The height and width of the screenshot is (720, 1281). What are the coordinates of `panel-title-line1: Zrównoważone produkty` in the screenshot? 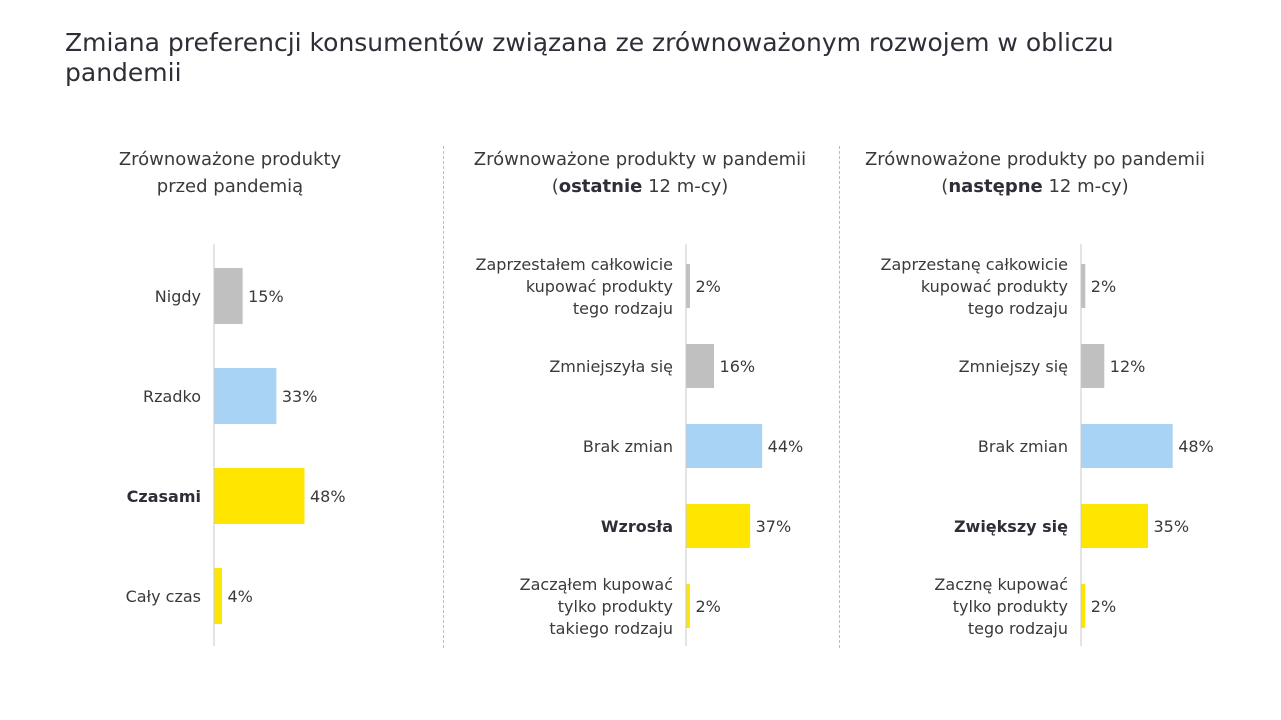 It's located at (230, 159).